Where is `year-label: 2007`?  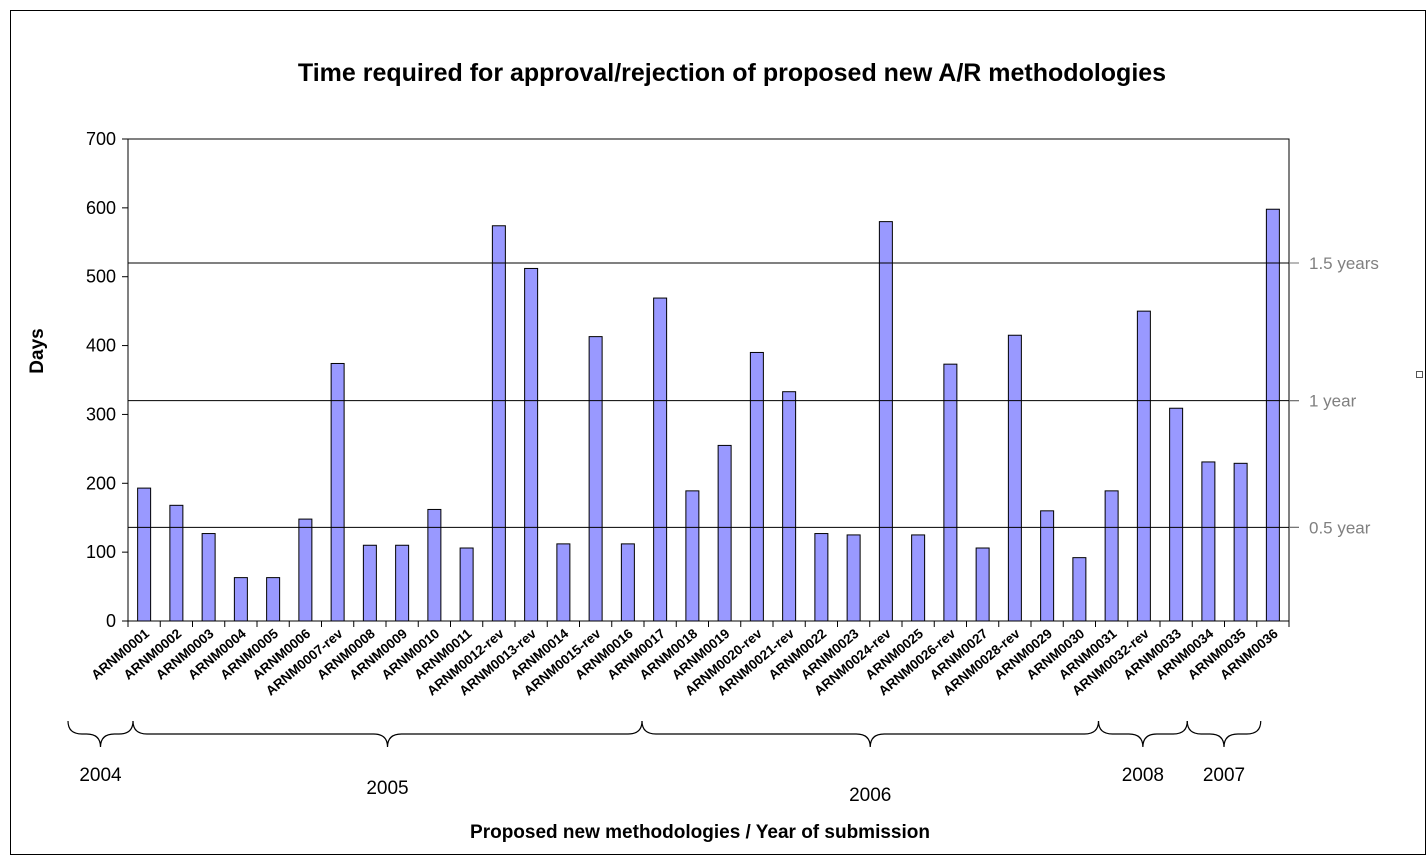
year-label: 2007 is located at coordinates (1224, 775).